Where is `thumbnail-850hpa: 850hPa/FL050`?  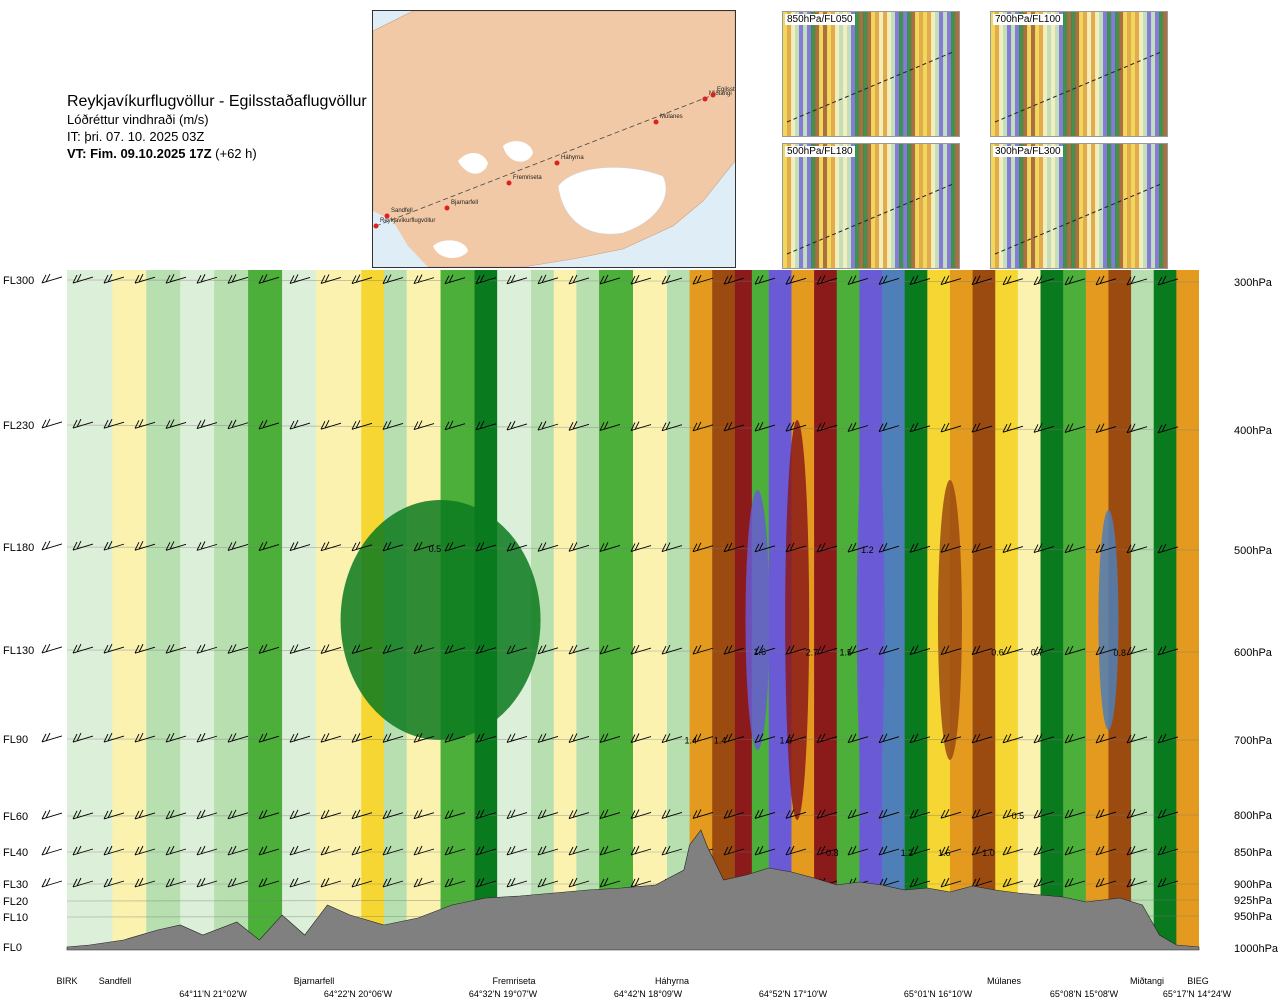 thumbnail-850hpa: 850hPa/FL050 is located at coordinates (871, 74).